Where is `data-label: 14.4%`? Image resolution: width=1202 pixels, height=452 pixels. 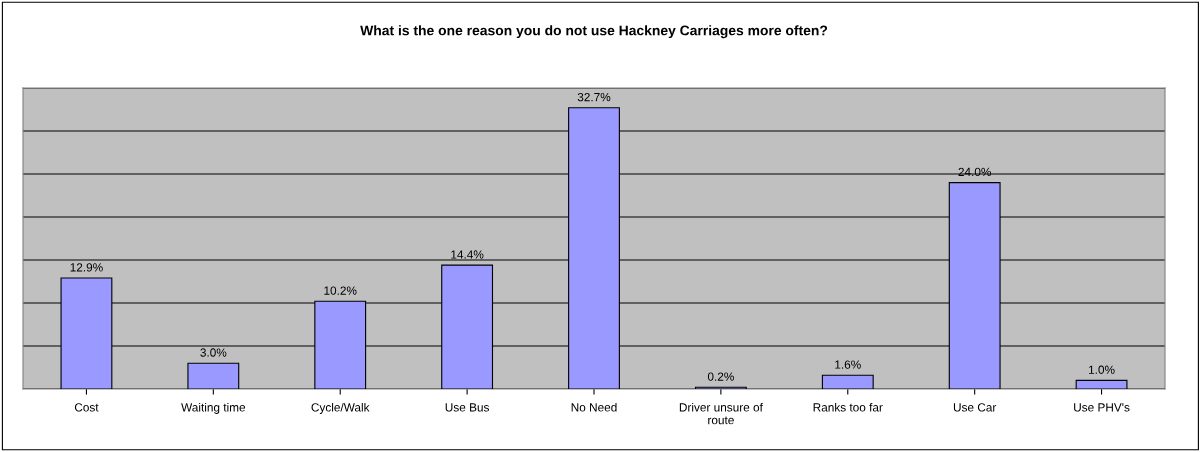 data-label: 14.4% is located at coordinates (467, 254).